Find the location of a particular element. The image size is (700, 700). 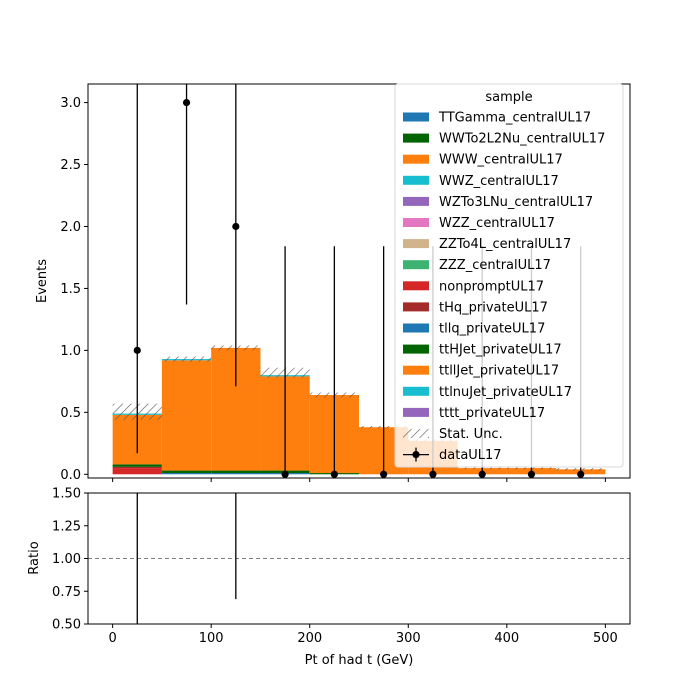

ratio-ytick-label-4: 1.50 is located at coordinates (66, 494).